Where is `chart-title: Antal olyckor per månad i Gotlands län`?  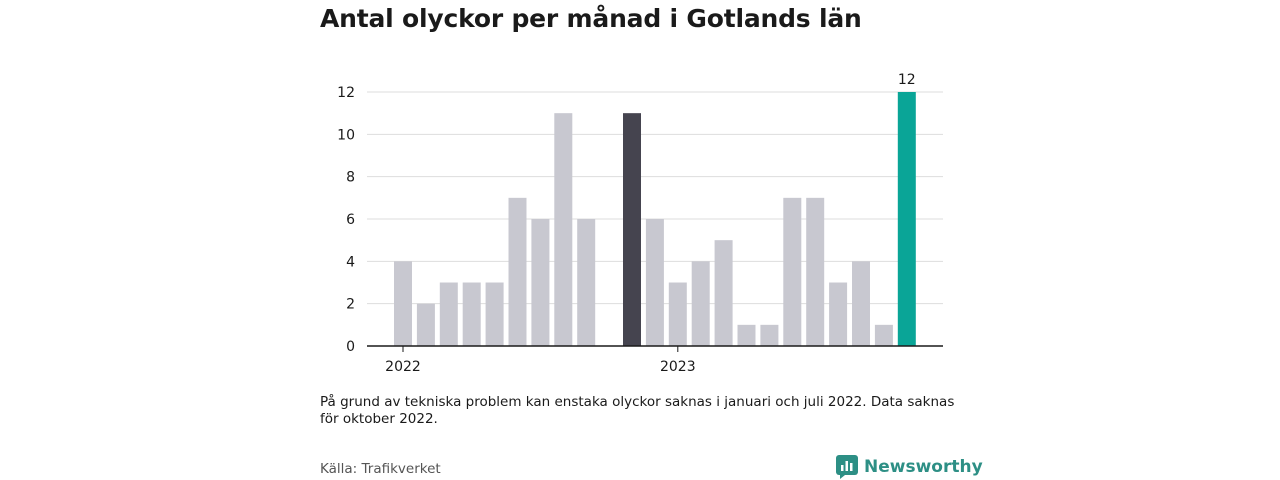 chart-title: Antal olyckor per månad i Gotlands län is located at coordinates (591, 18).